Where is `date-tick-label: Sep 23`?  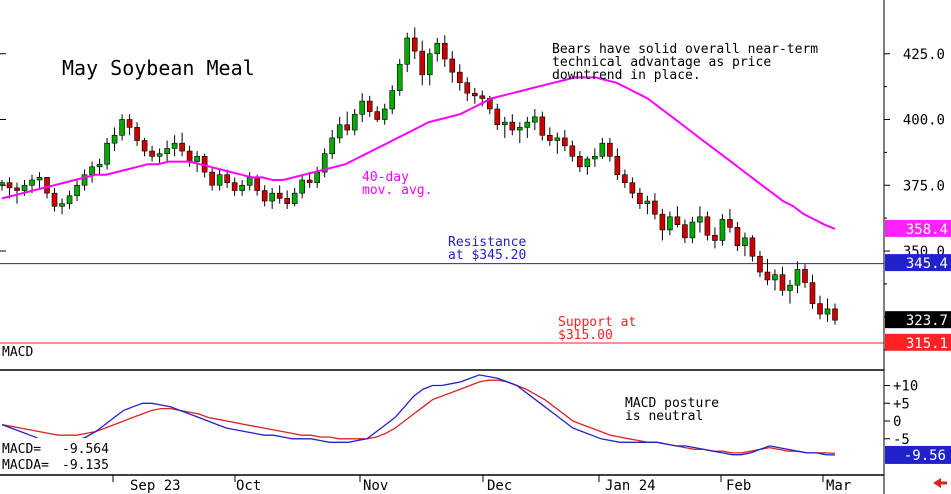 date-tick-label: Sep 23 is located at coordinates (155, 486).